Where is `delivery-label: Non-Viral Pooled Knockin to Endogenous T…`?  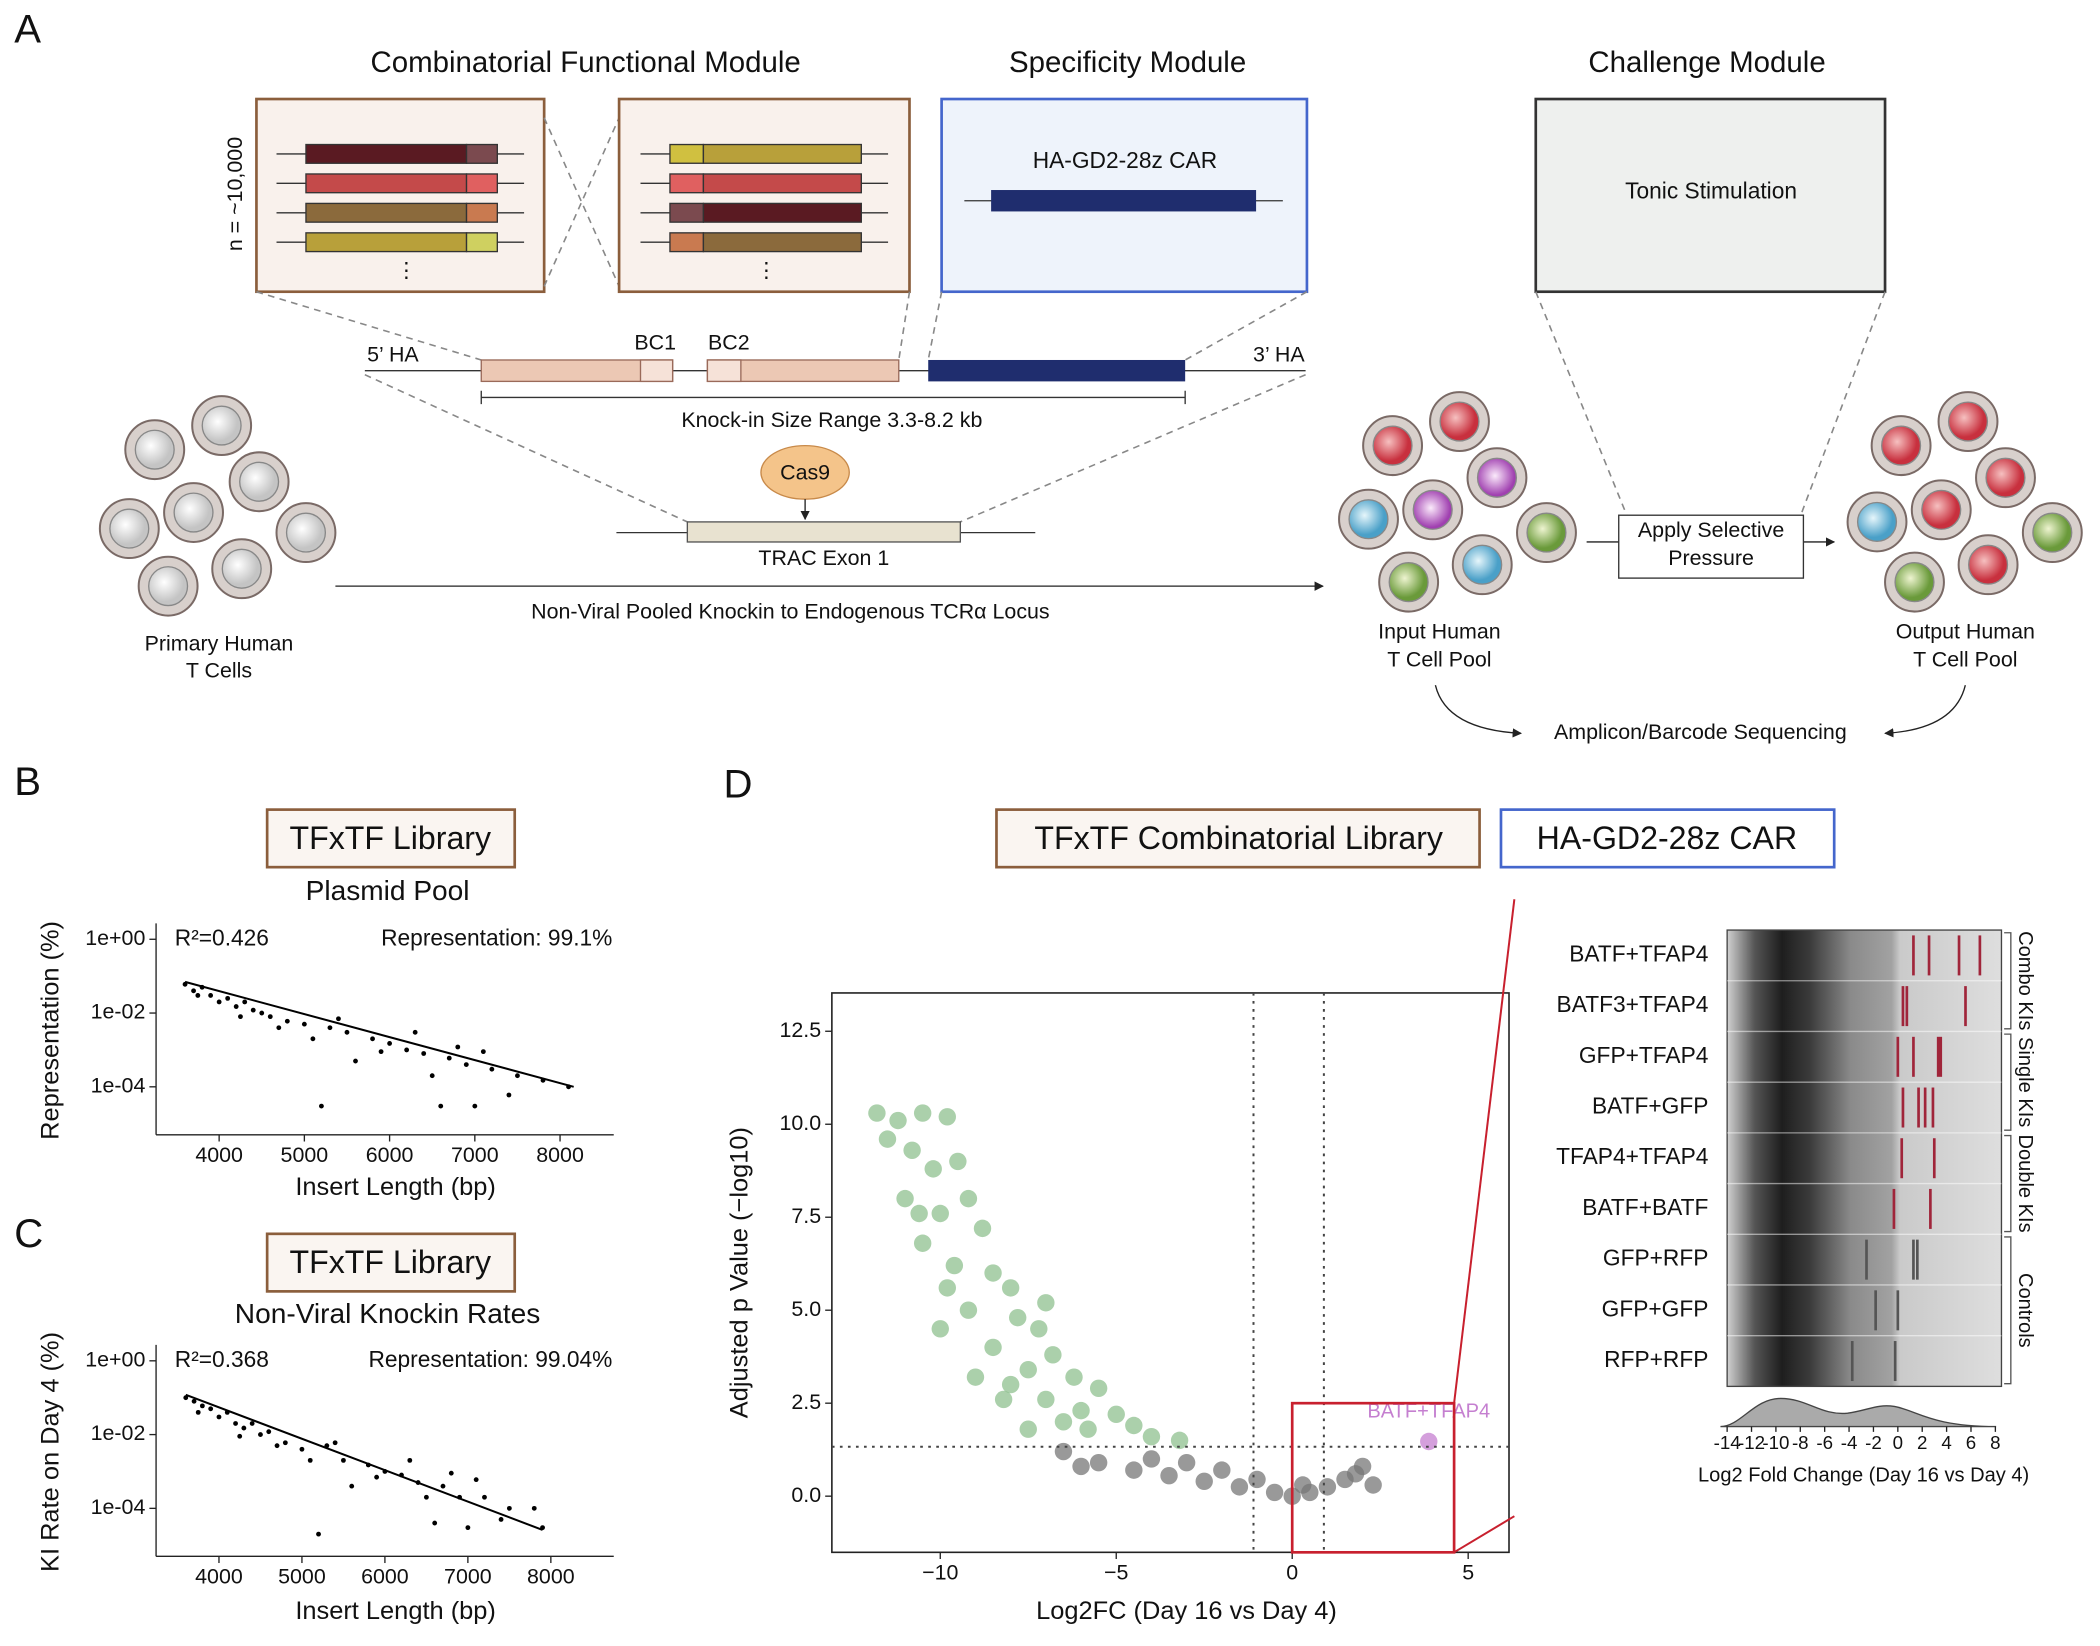
delivery-label: Non-Viral Pooled Knockin to Endogenous T… is located at coordinates (790, 612).